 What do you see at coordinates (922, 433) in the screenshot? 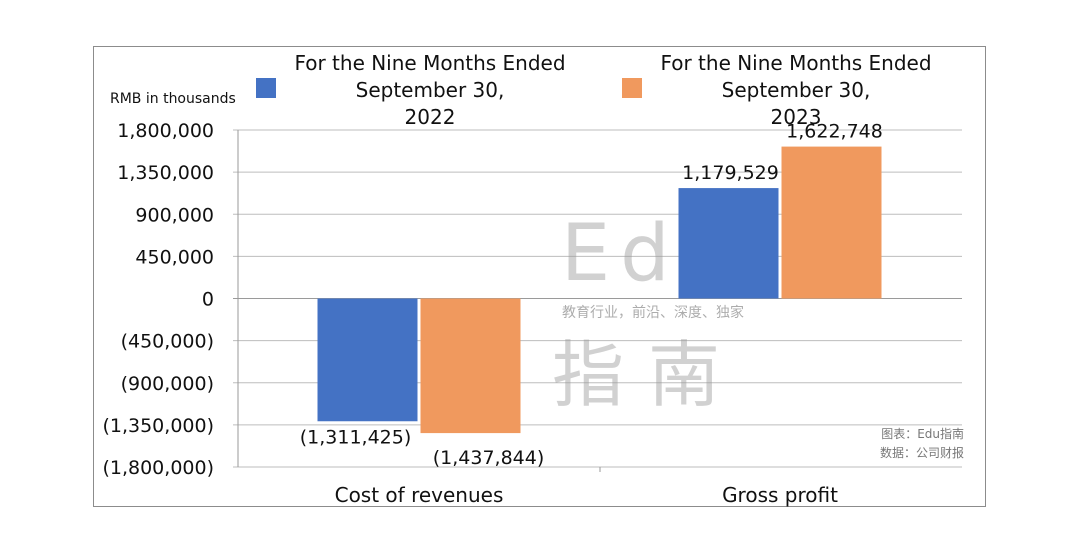
I see `source-chart-credit: 图表：Edu指南` at bounding box center [922, 433].